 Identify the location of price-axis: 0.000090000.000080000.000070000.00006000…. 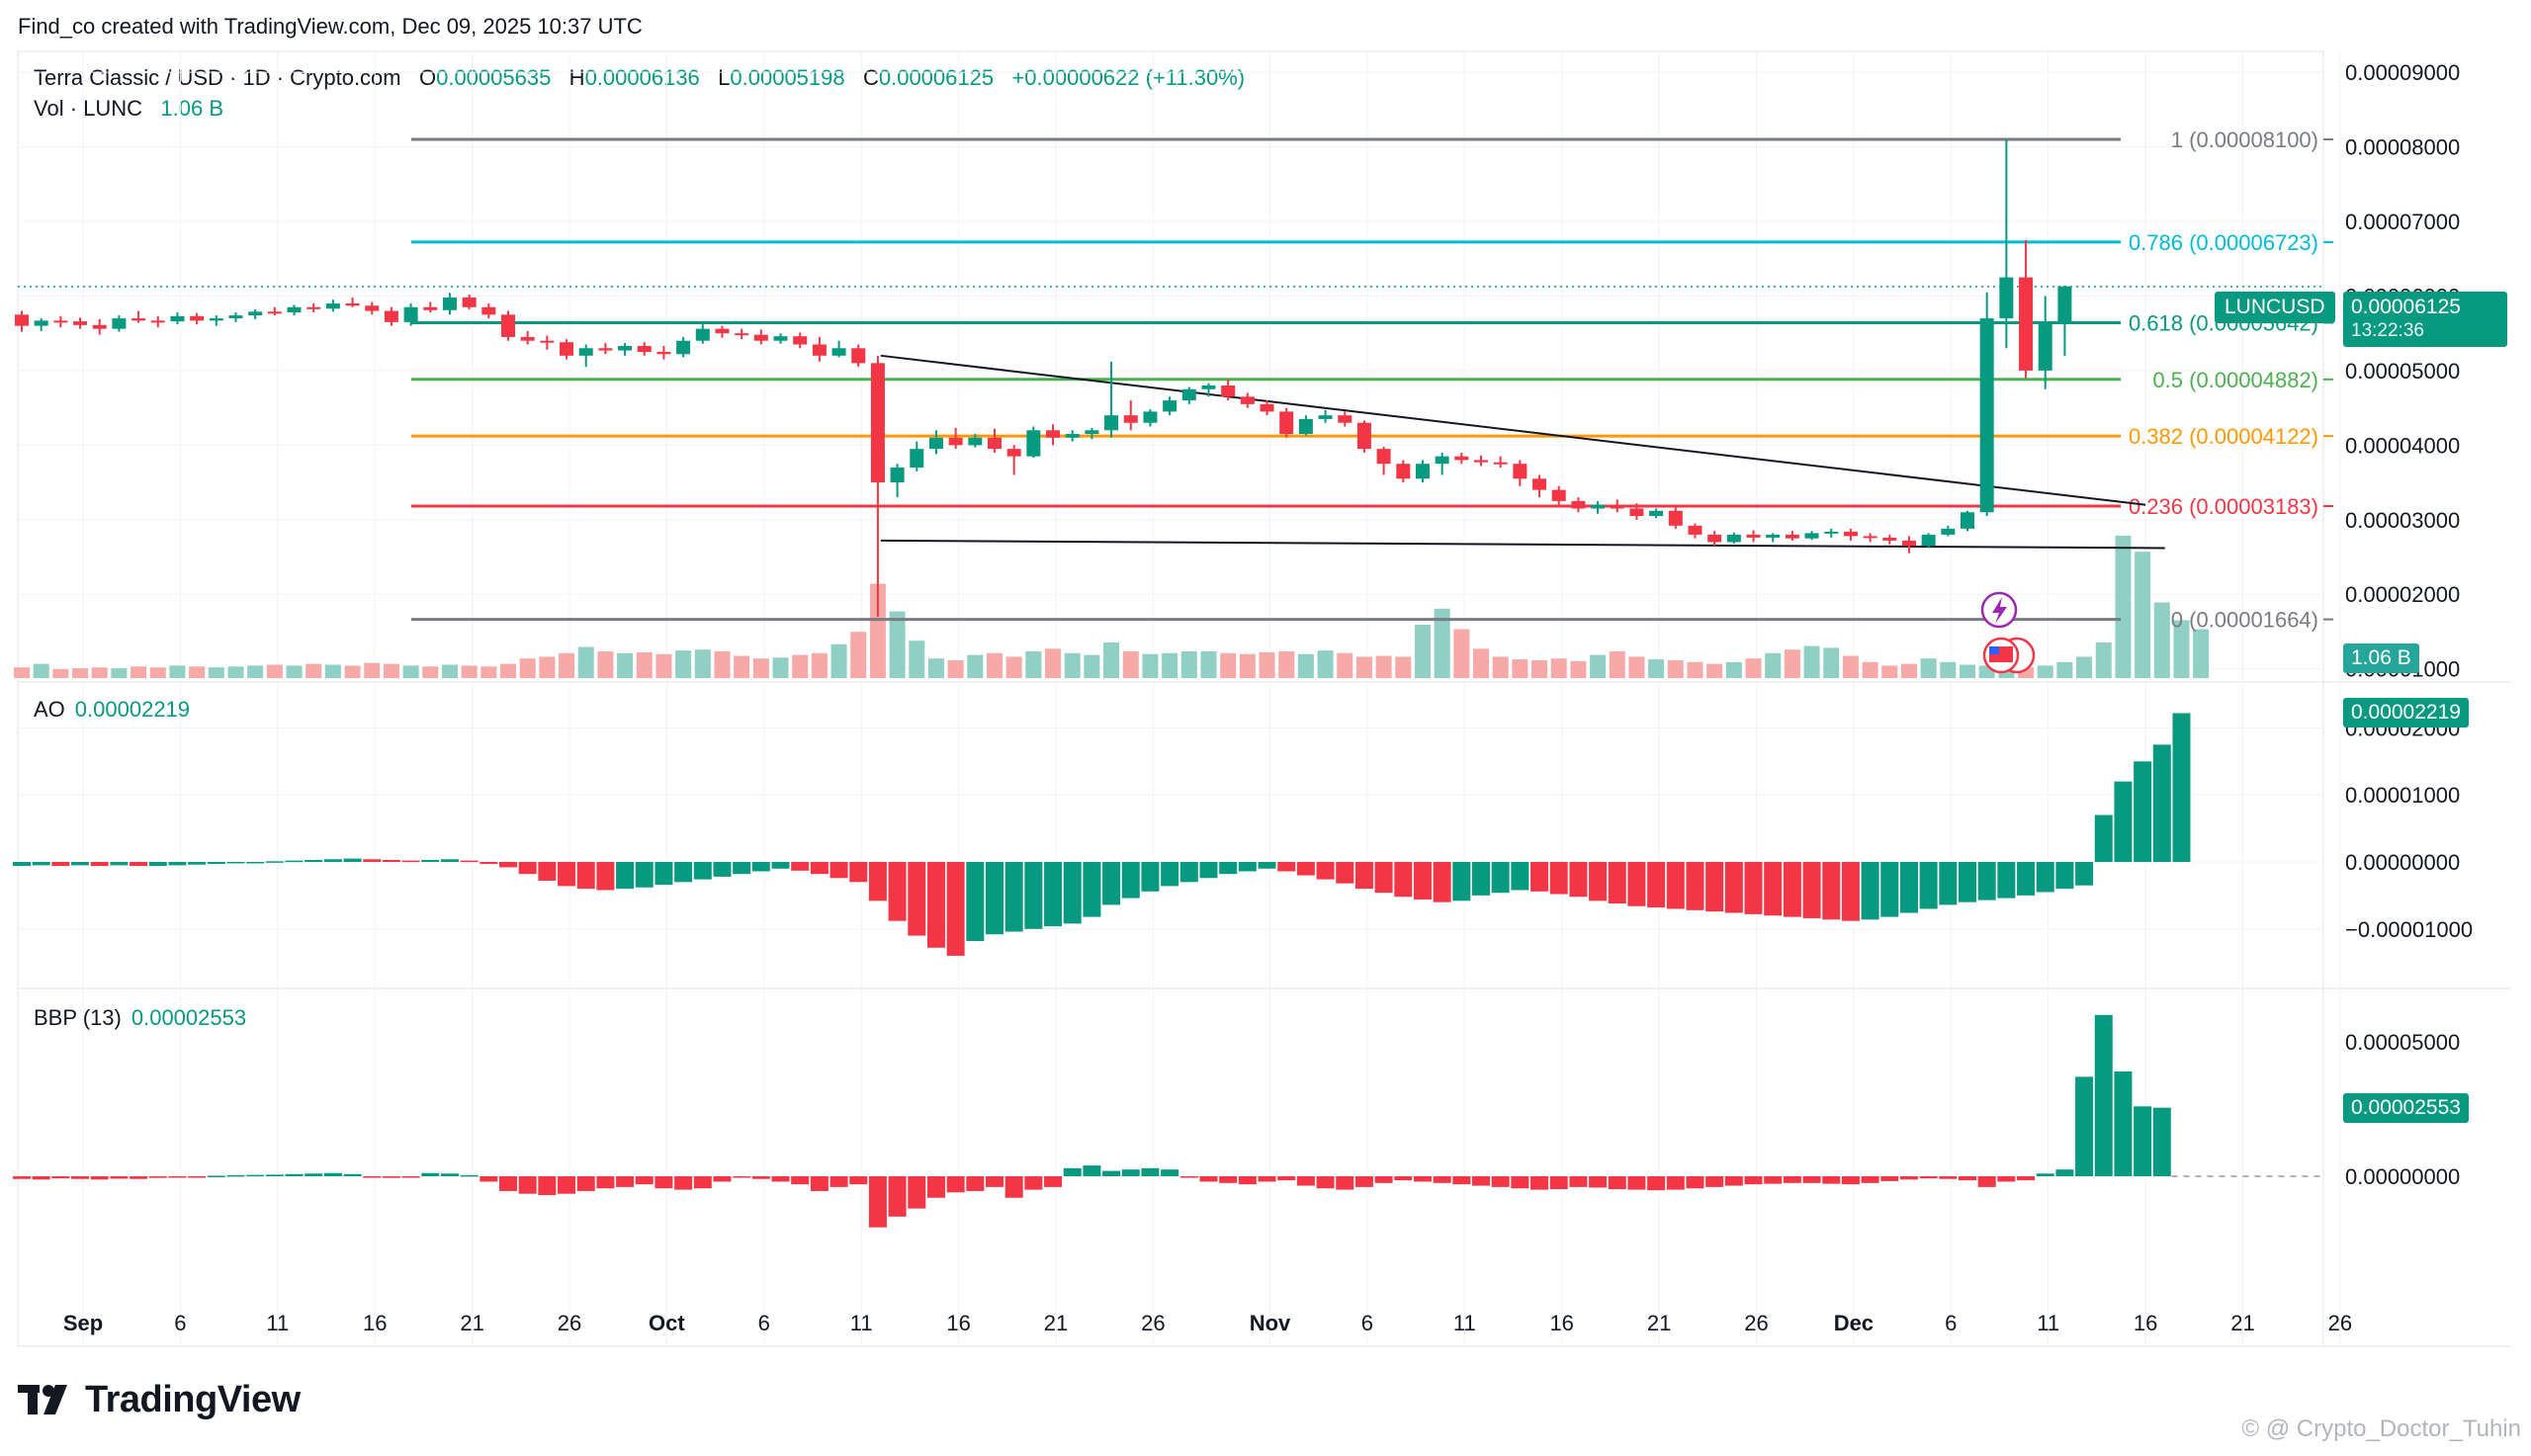
(2409, 624).